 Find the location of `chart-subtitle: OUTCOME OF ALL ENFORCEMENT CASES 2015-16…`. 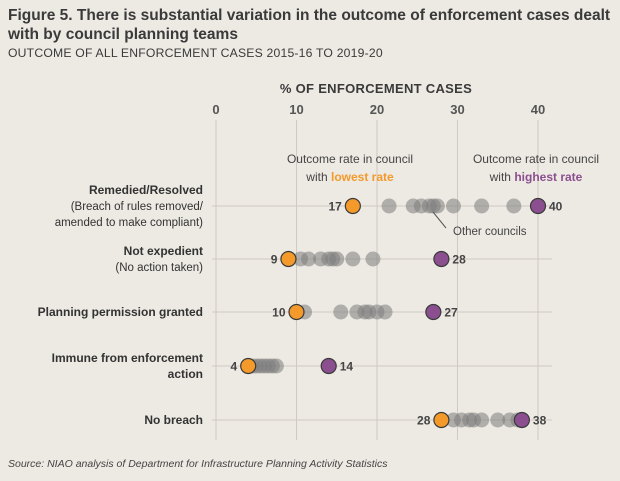

chart-subtitle: OUTCOME OF ALL ENFORCEMENT CASES 2015-16… is located at coordinates (195, 53).